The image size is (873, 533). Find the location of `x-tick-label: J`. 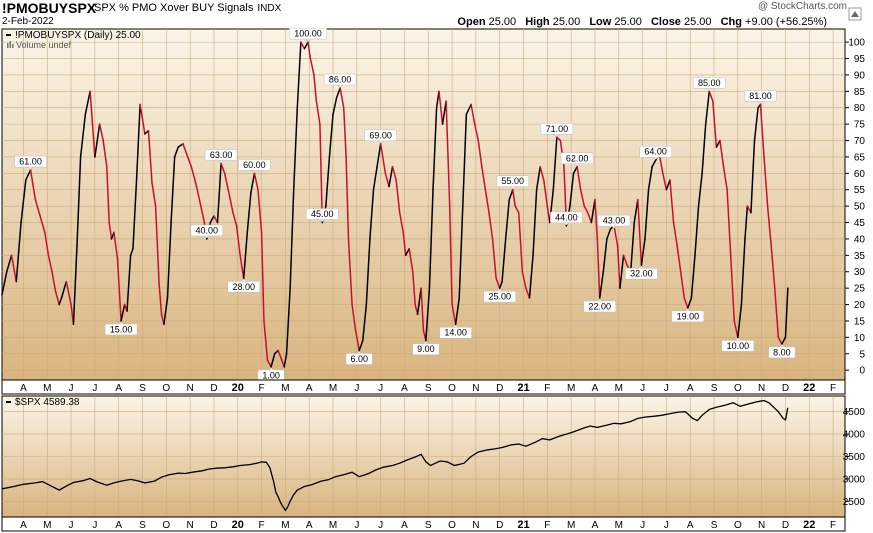

x-tick-label: J is located at coordinates (666, 525).